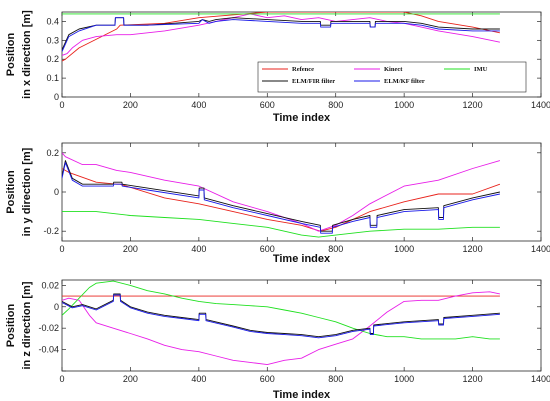 The image size is (550, 401). Describe the element at coordinates (52, 78) in the screenshot. I see `y-tick-label: 0.1` at that location.